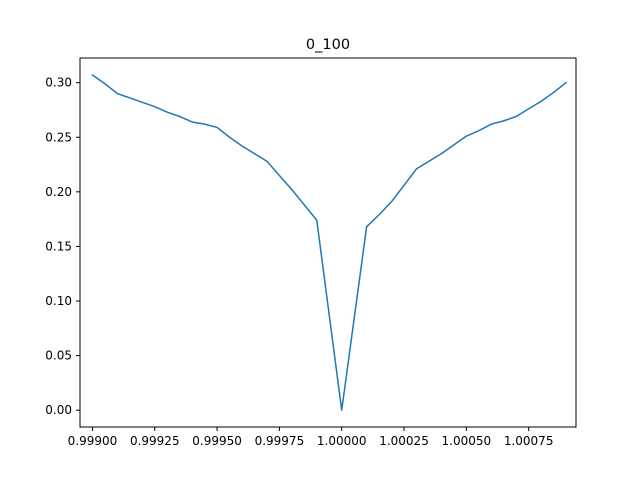 The width and height of the screenshot is (640, 480). Describe the element at coordinates (58, 246) in the screenshot. I see `y-tick-label: 0.15` at that location.